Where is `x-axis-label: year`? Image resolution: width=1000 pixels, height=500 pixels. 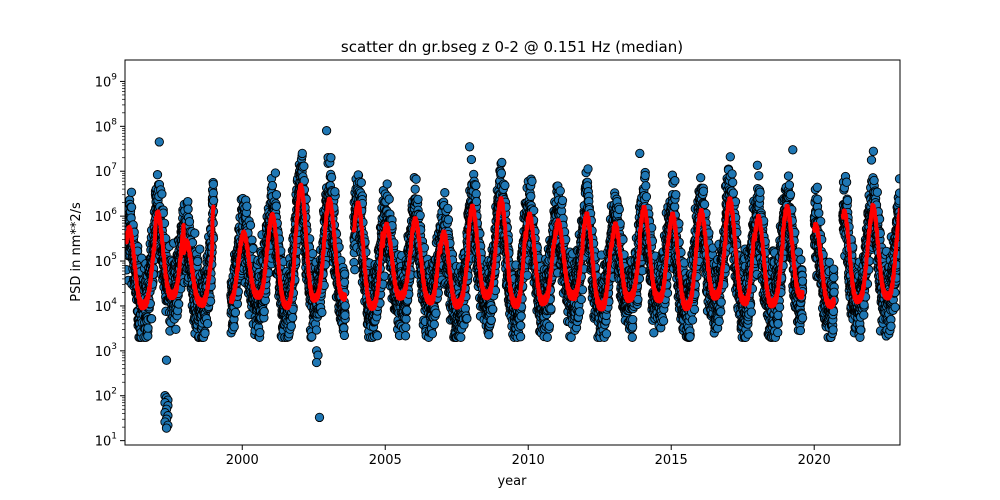 x-axis-label: year is located at coordinates (512, 481).